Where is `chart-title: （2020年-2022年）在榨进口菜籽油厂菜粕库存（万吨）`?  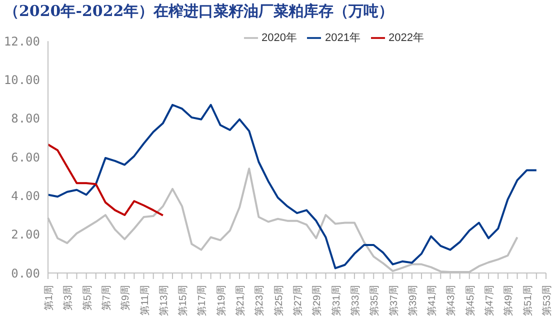
chart-title: （2020年-2022年）在榨进口菜籽油厂菜粕库存（万吨） is located at coordinates (199, 11).